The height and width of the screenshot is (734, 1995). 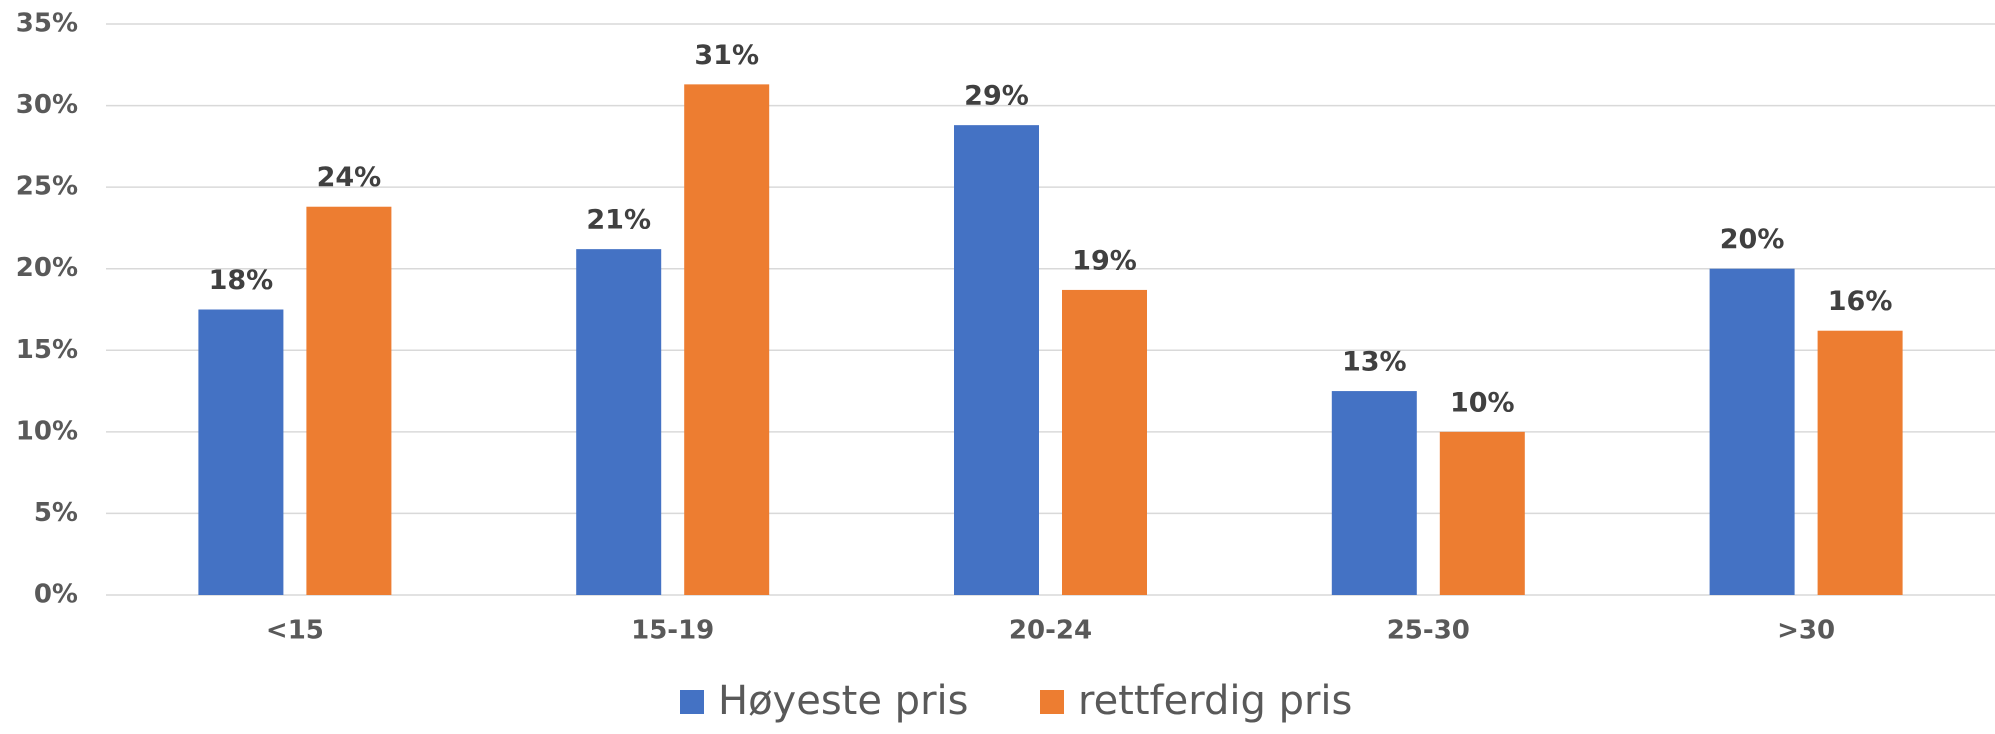 What do you see at coordinates (618, 220) in the screenshot?
I see `data-label: 21%` at bounding box center [618, 220].